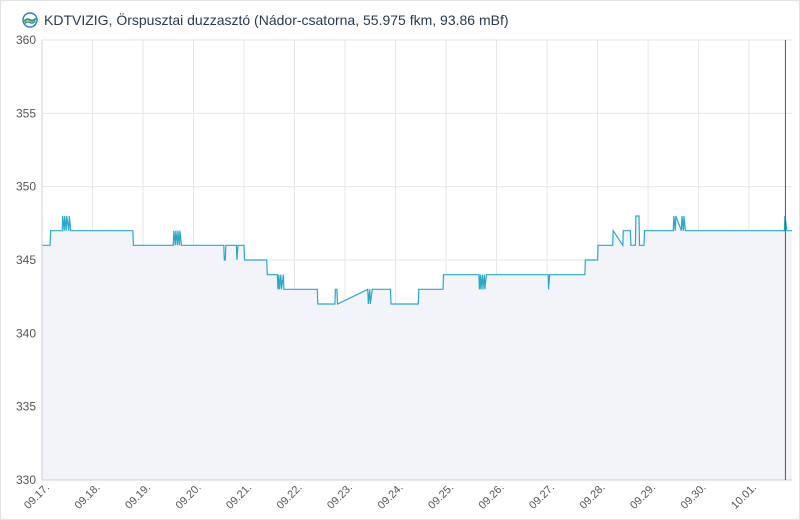  Describe the element at coordinates (26, 407) in the screenshot. I see `y-tick-label: 335` at that location.